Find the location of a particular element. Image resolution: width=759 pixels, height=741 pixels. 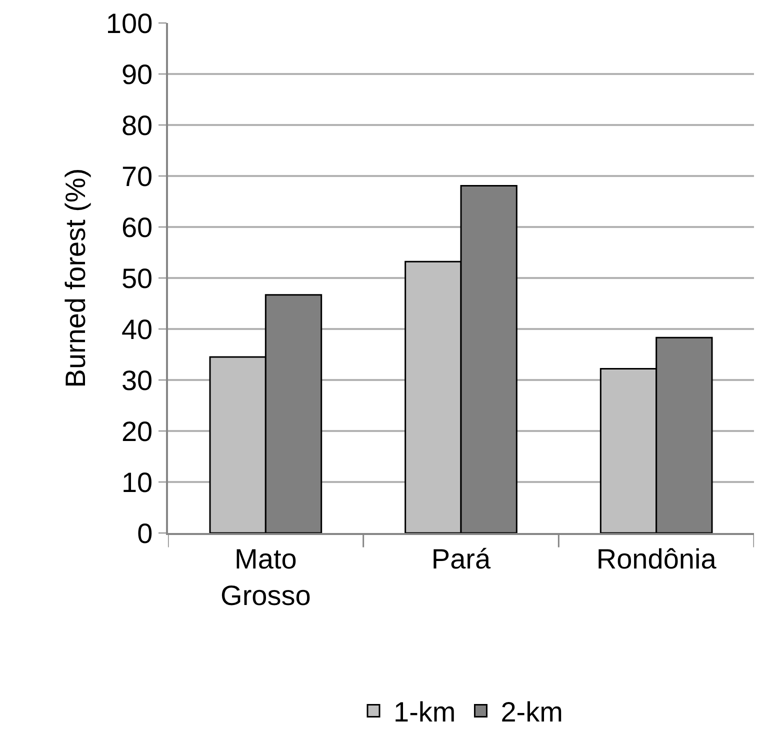

y-tick-label: 20 is located at coordinates (137, 431).